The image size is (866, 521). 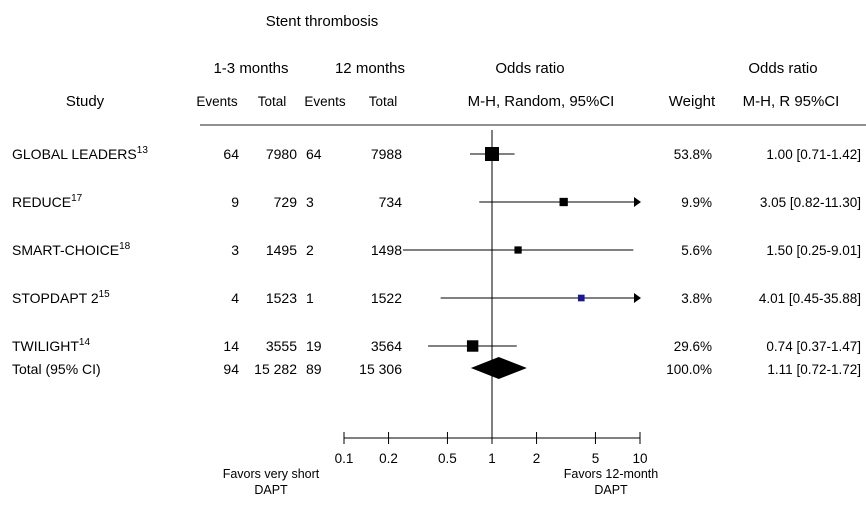 I want to click on study-events2: 1, so click(x=310, y=298).